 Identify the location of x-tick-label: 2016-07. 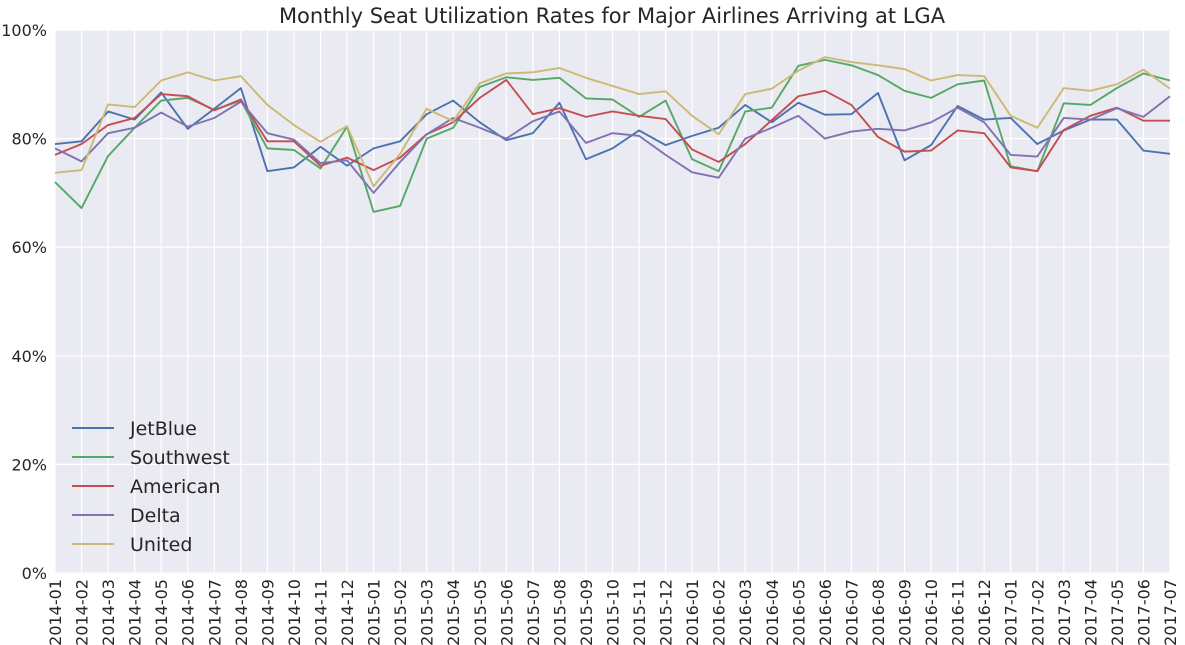
(851, 612).